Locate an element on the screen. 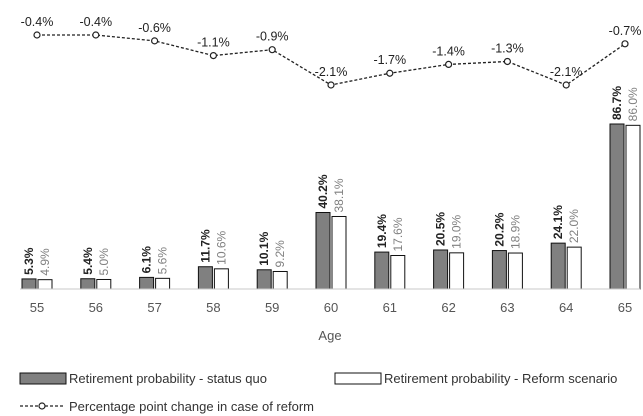  label-status-quo-58: 11.7% is located at coordinates (205, 246).